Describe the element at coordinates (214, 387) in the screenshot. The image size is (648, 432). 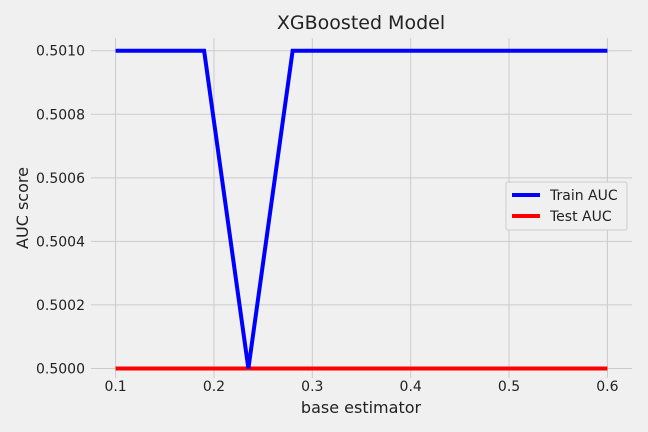
I see `x-tick-label: 0.2` at that location.